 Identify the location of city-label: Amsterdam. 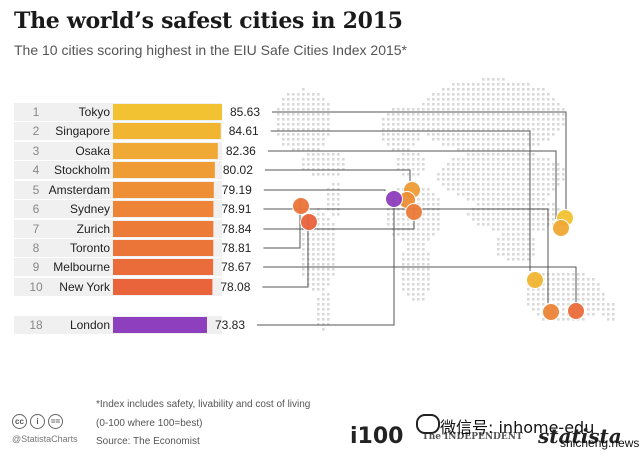
(79, 190).